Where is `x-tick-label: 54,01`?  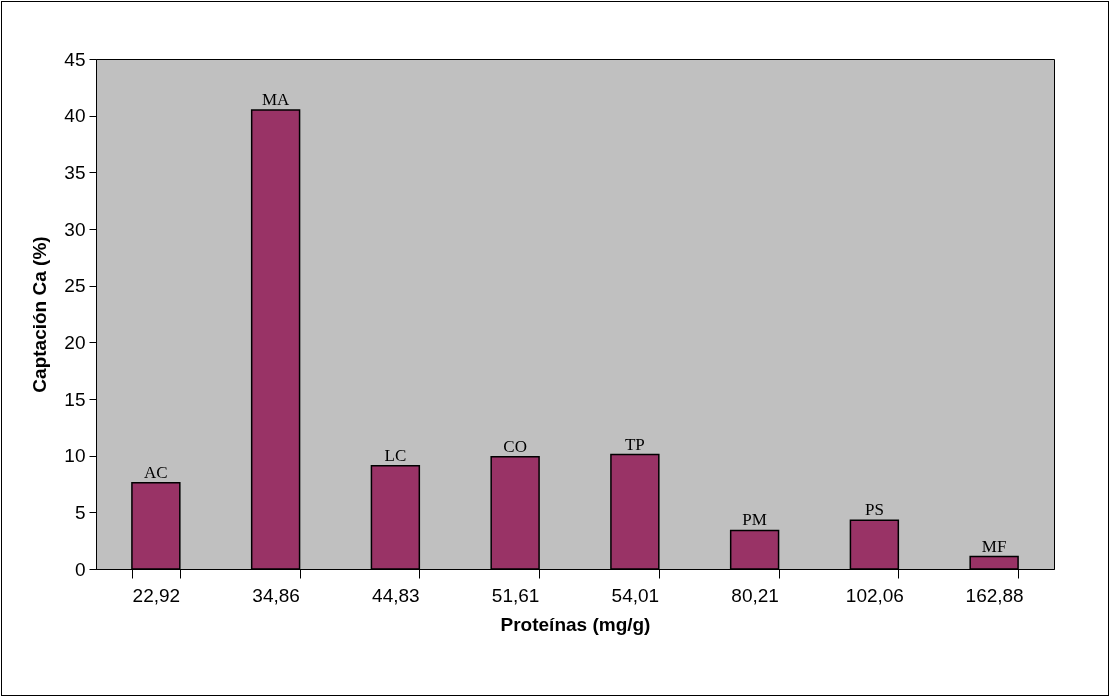 x-tick-label: 54,01 is located at coordinates (635, 595).